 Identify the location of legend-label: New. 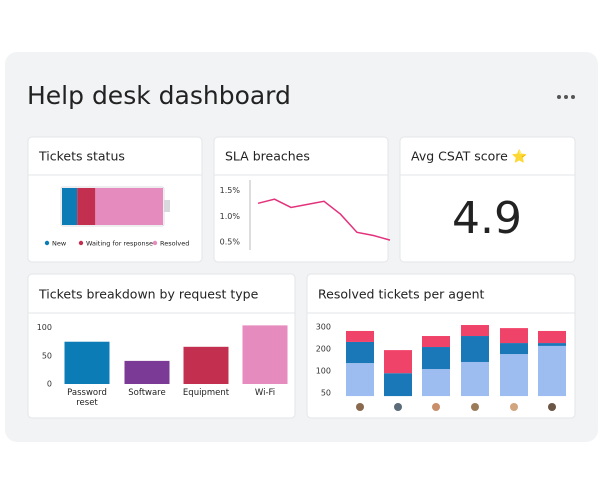
(59, 244).